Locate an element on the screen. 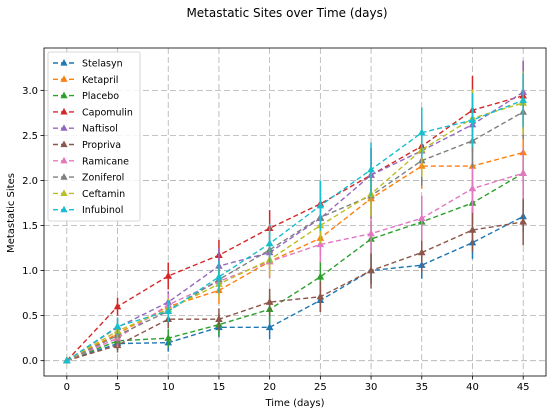 Image resolution: width=557 pixels, height=418 pixels. y-tick-label: 2.5 is located at coordinates (30, 136).